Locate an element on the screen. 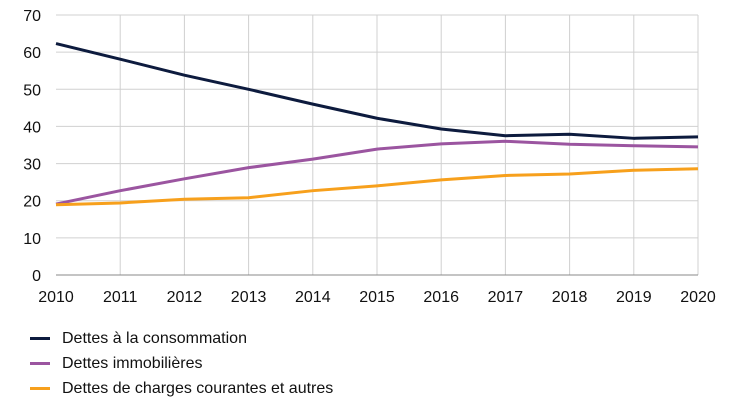 The width and height of the screenshot is (730, 410). legend-item: Dettes de charges courantes et autres is located at coordinates (181, 388).